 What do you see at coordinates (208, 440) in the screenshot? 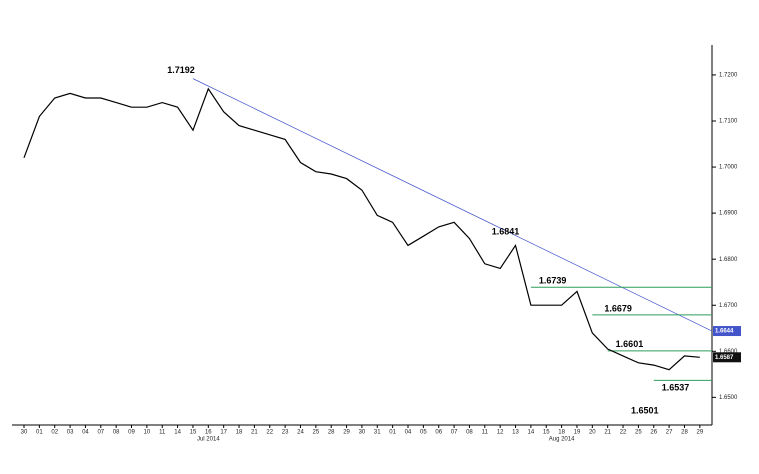
I see `month-label: Jul 2014` at bounding box center [208, 440].